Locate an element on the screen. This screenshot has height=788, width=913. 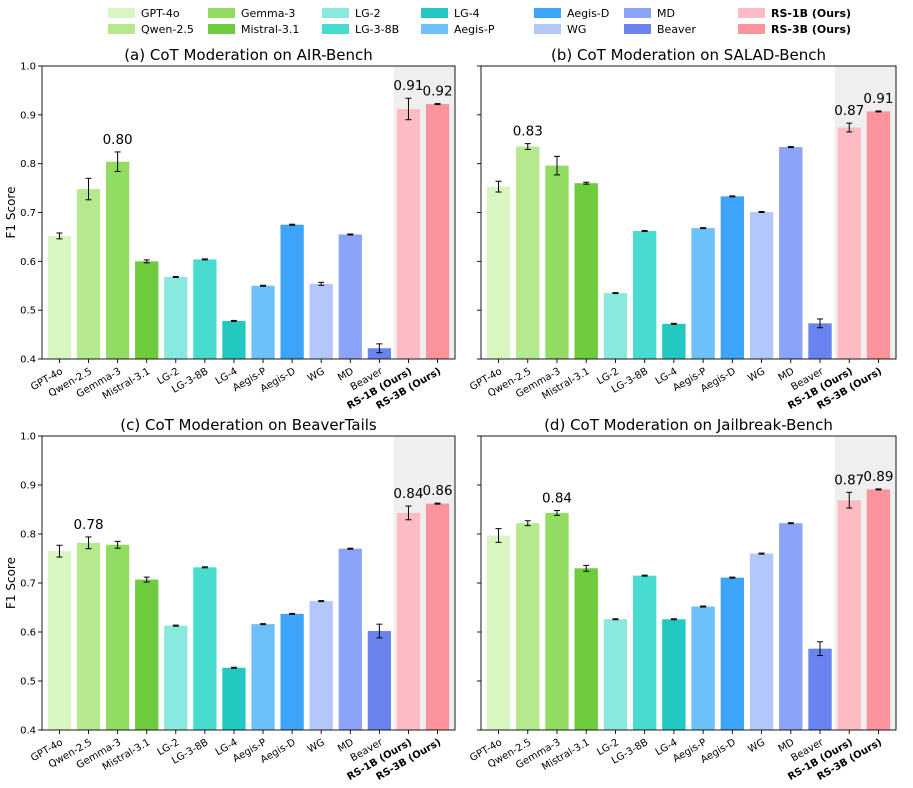
chart-title: (b) CoT Moderation on SALAD-Bench is located at coordinates (688, 55).